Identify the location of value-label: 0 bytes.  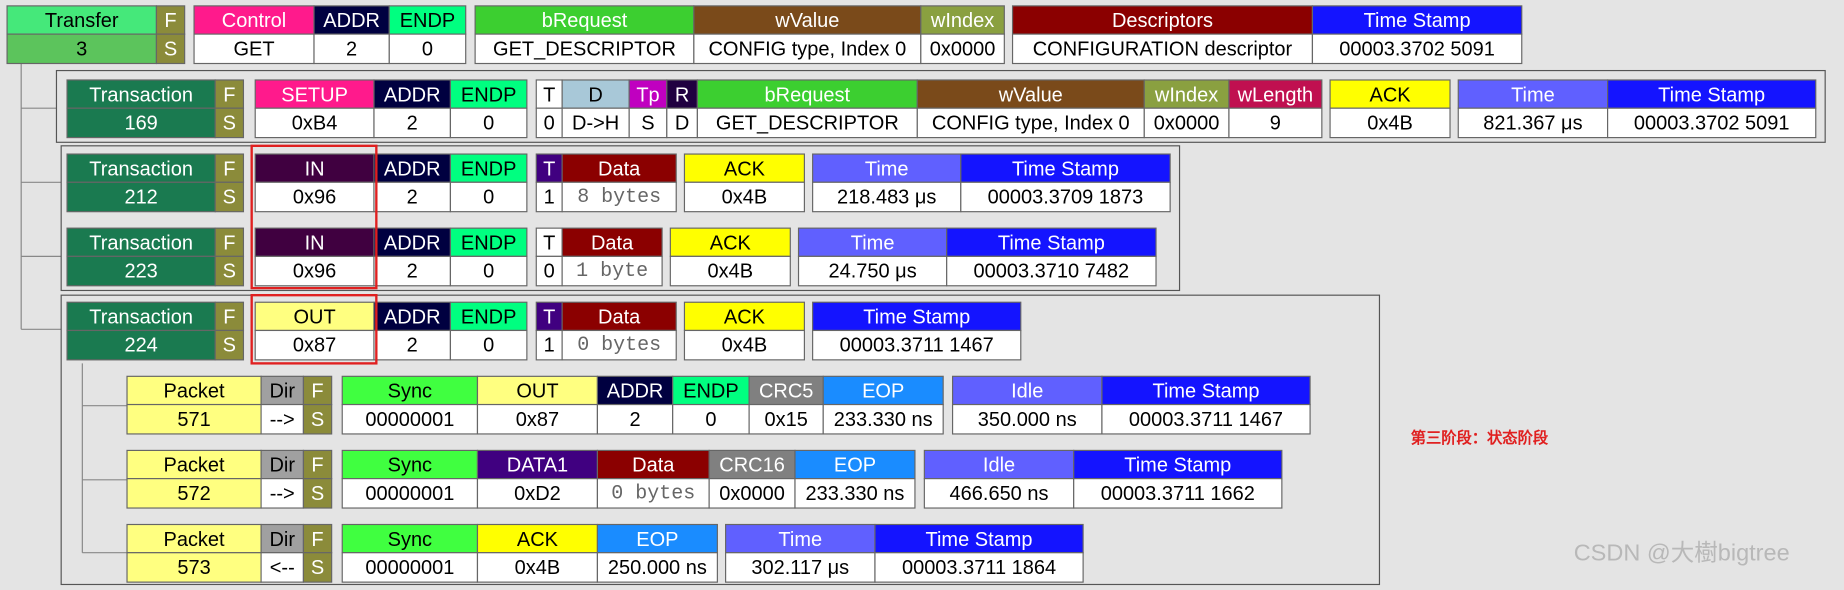
(653, 493).